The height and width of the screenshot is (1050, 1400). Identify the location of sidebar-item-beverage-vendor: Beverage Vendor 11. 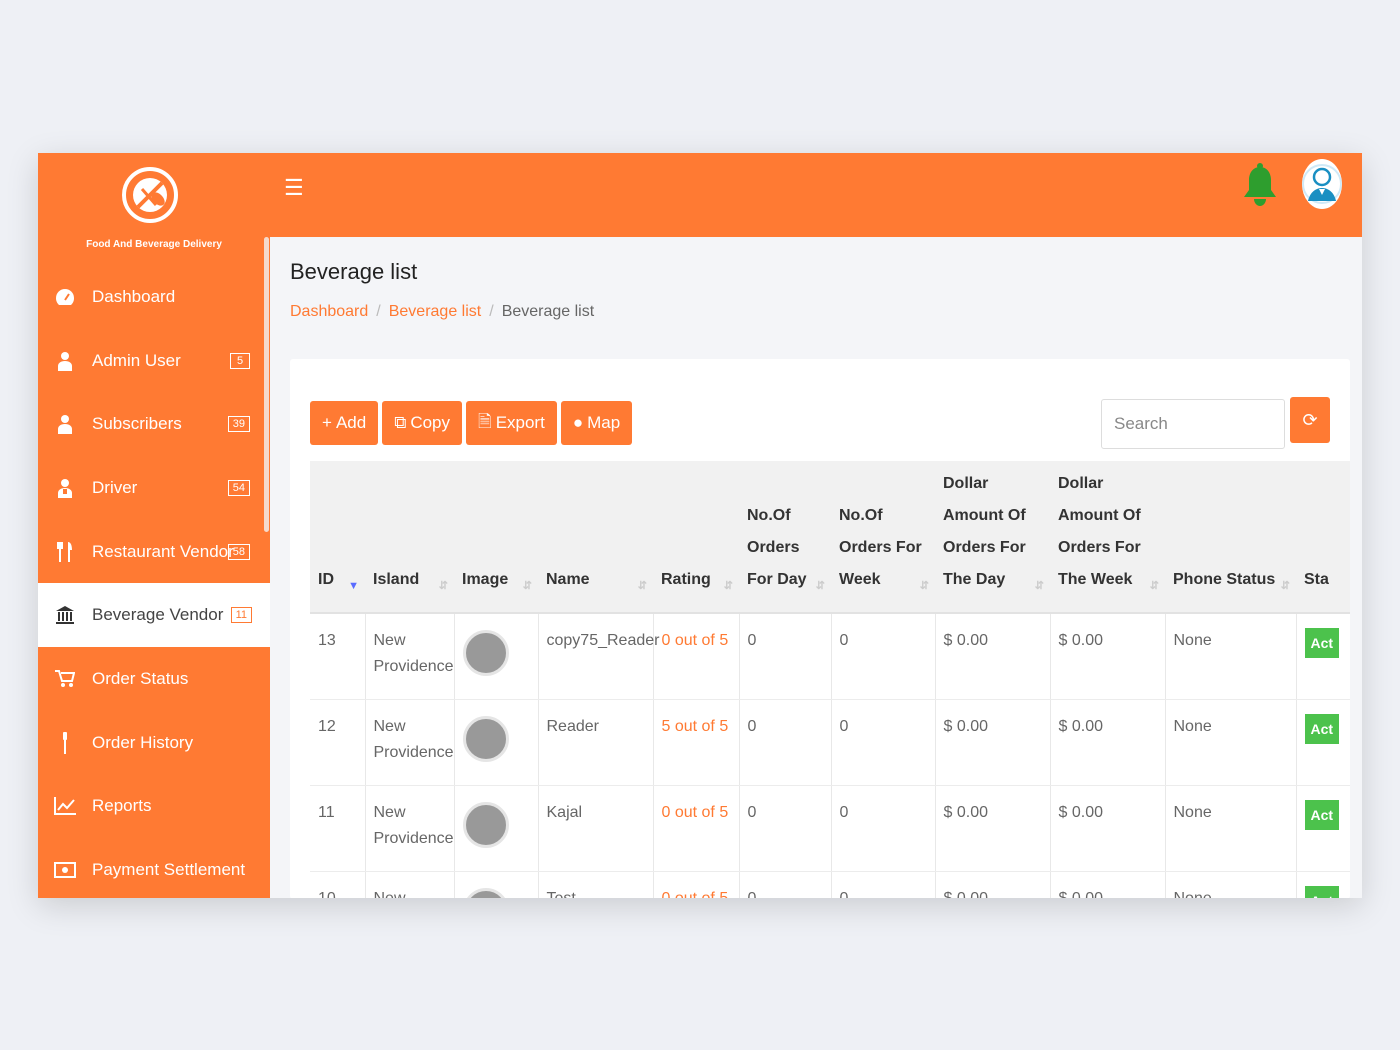
(154, 615).